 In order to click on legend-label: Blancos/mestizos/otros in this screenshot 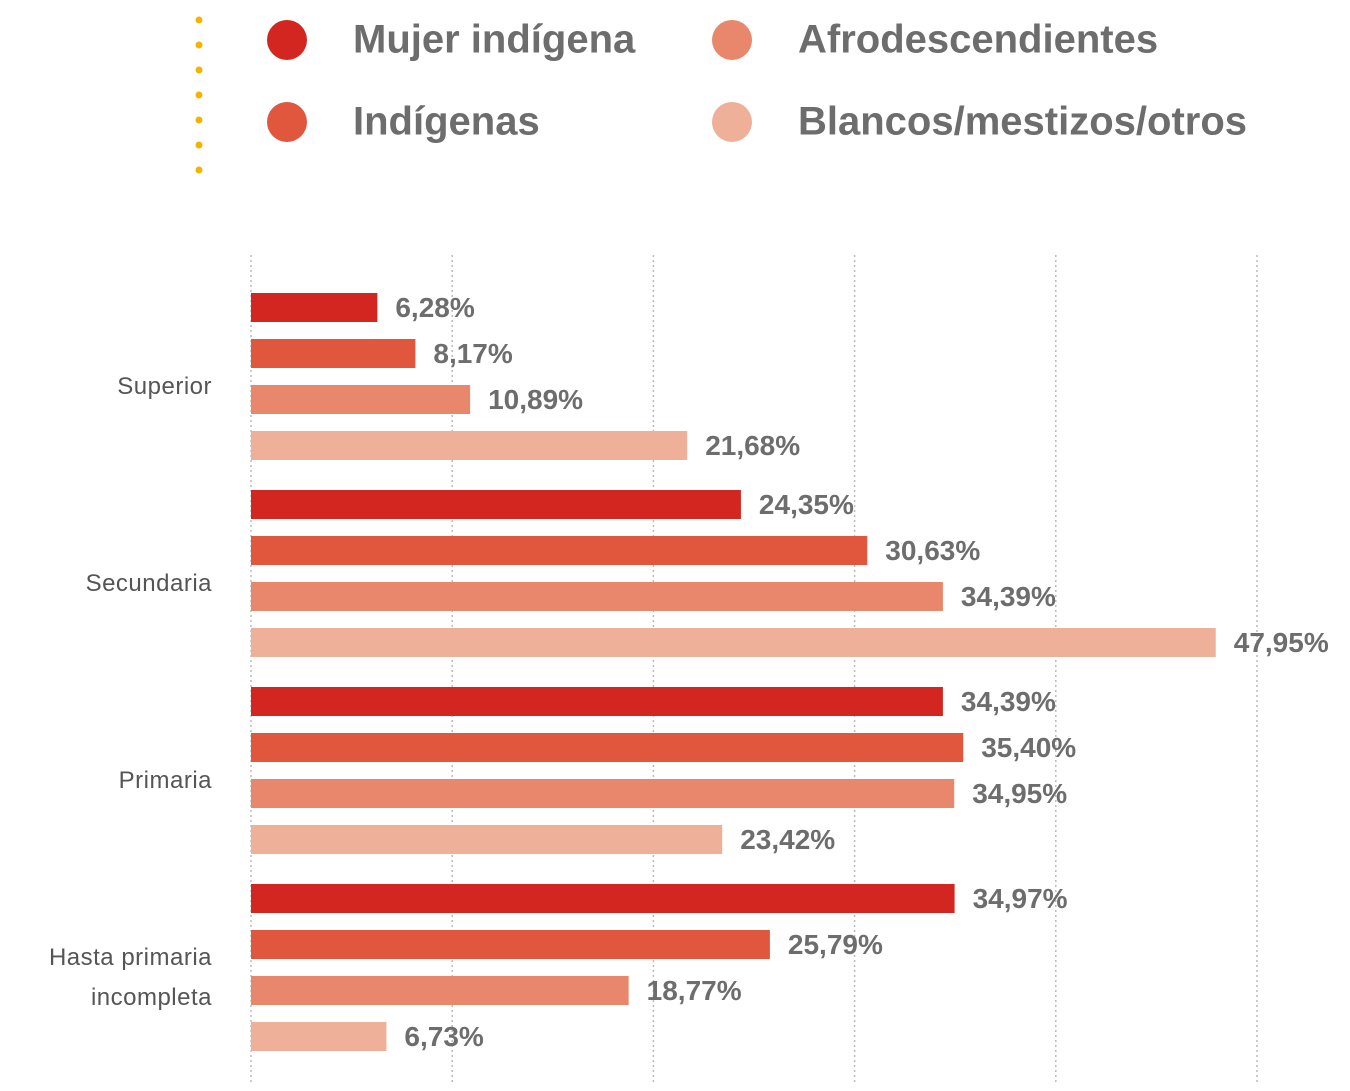, I will do `click(1022, 122)`.